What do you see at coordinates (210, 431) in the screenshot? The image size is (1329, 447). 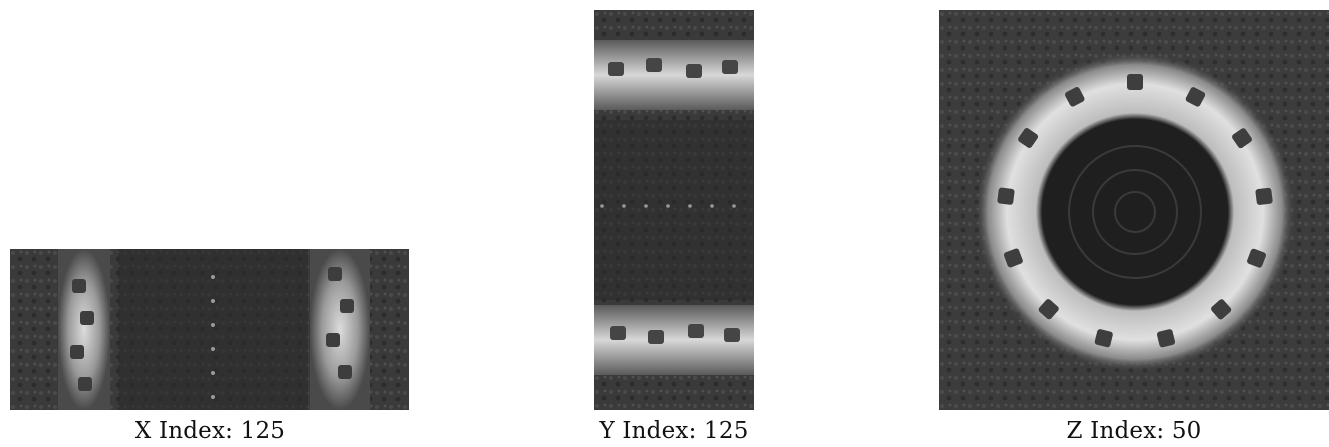 I see `x-index-caption: X Index: 125` at bounding box center [210, 431].